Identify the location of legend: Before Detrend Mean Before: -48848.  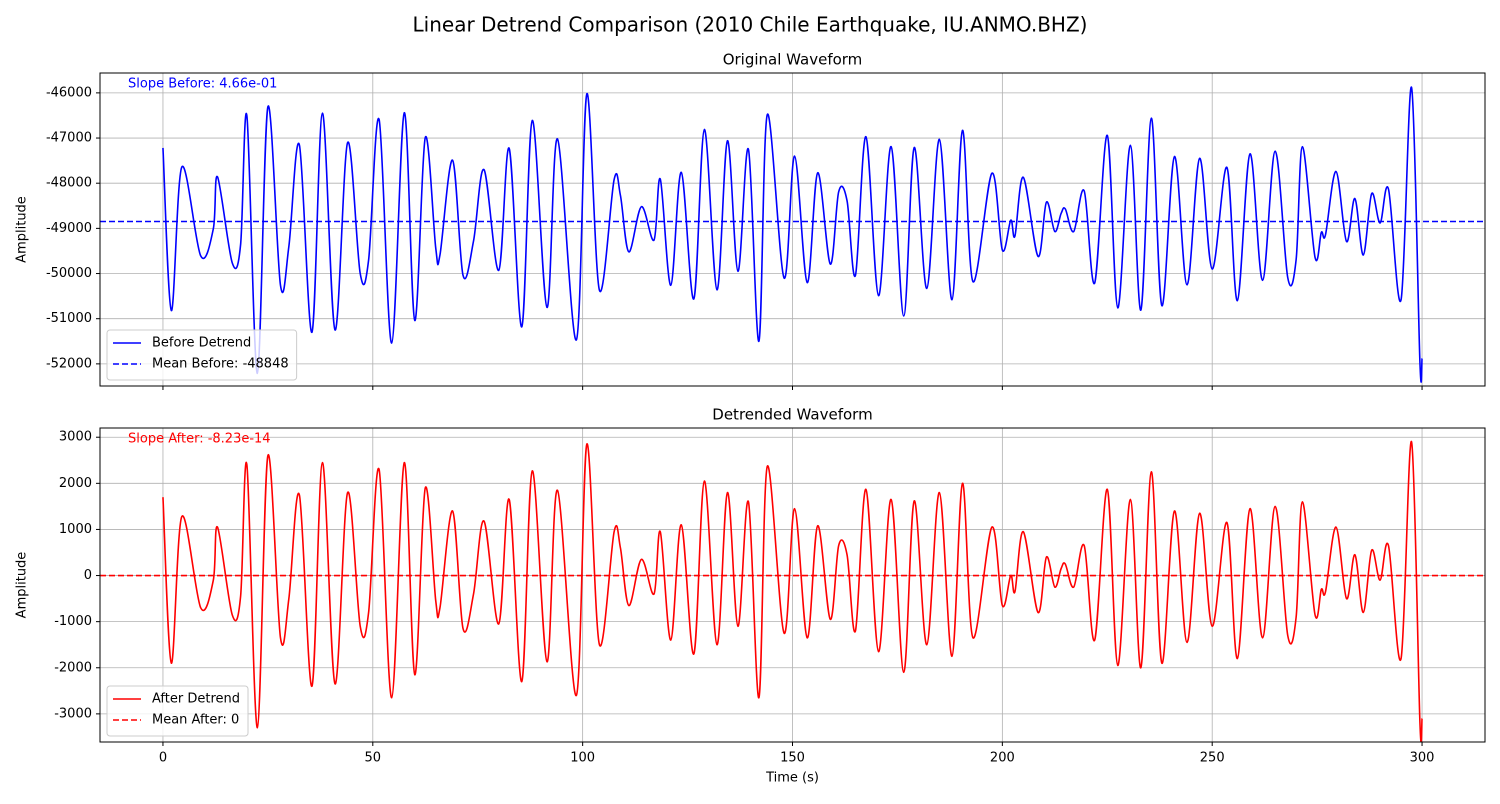
(202, 355).